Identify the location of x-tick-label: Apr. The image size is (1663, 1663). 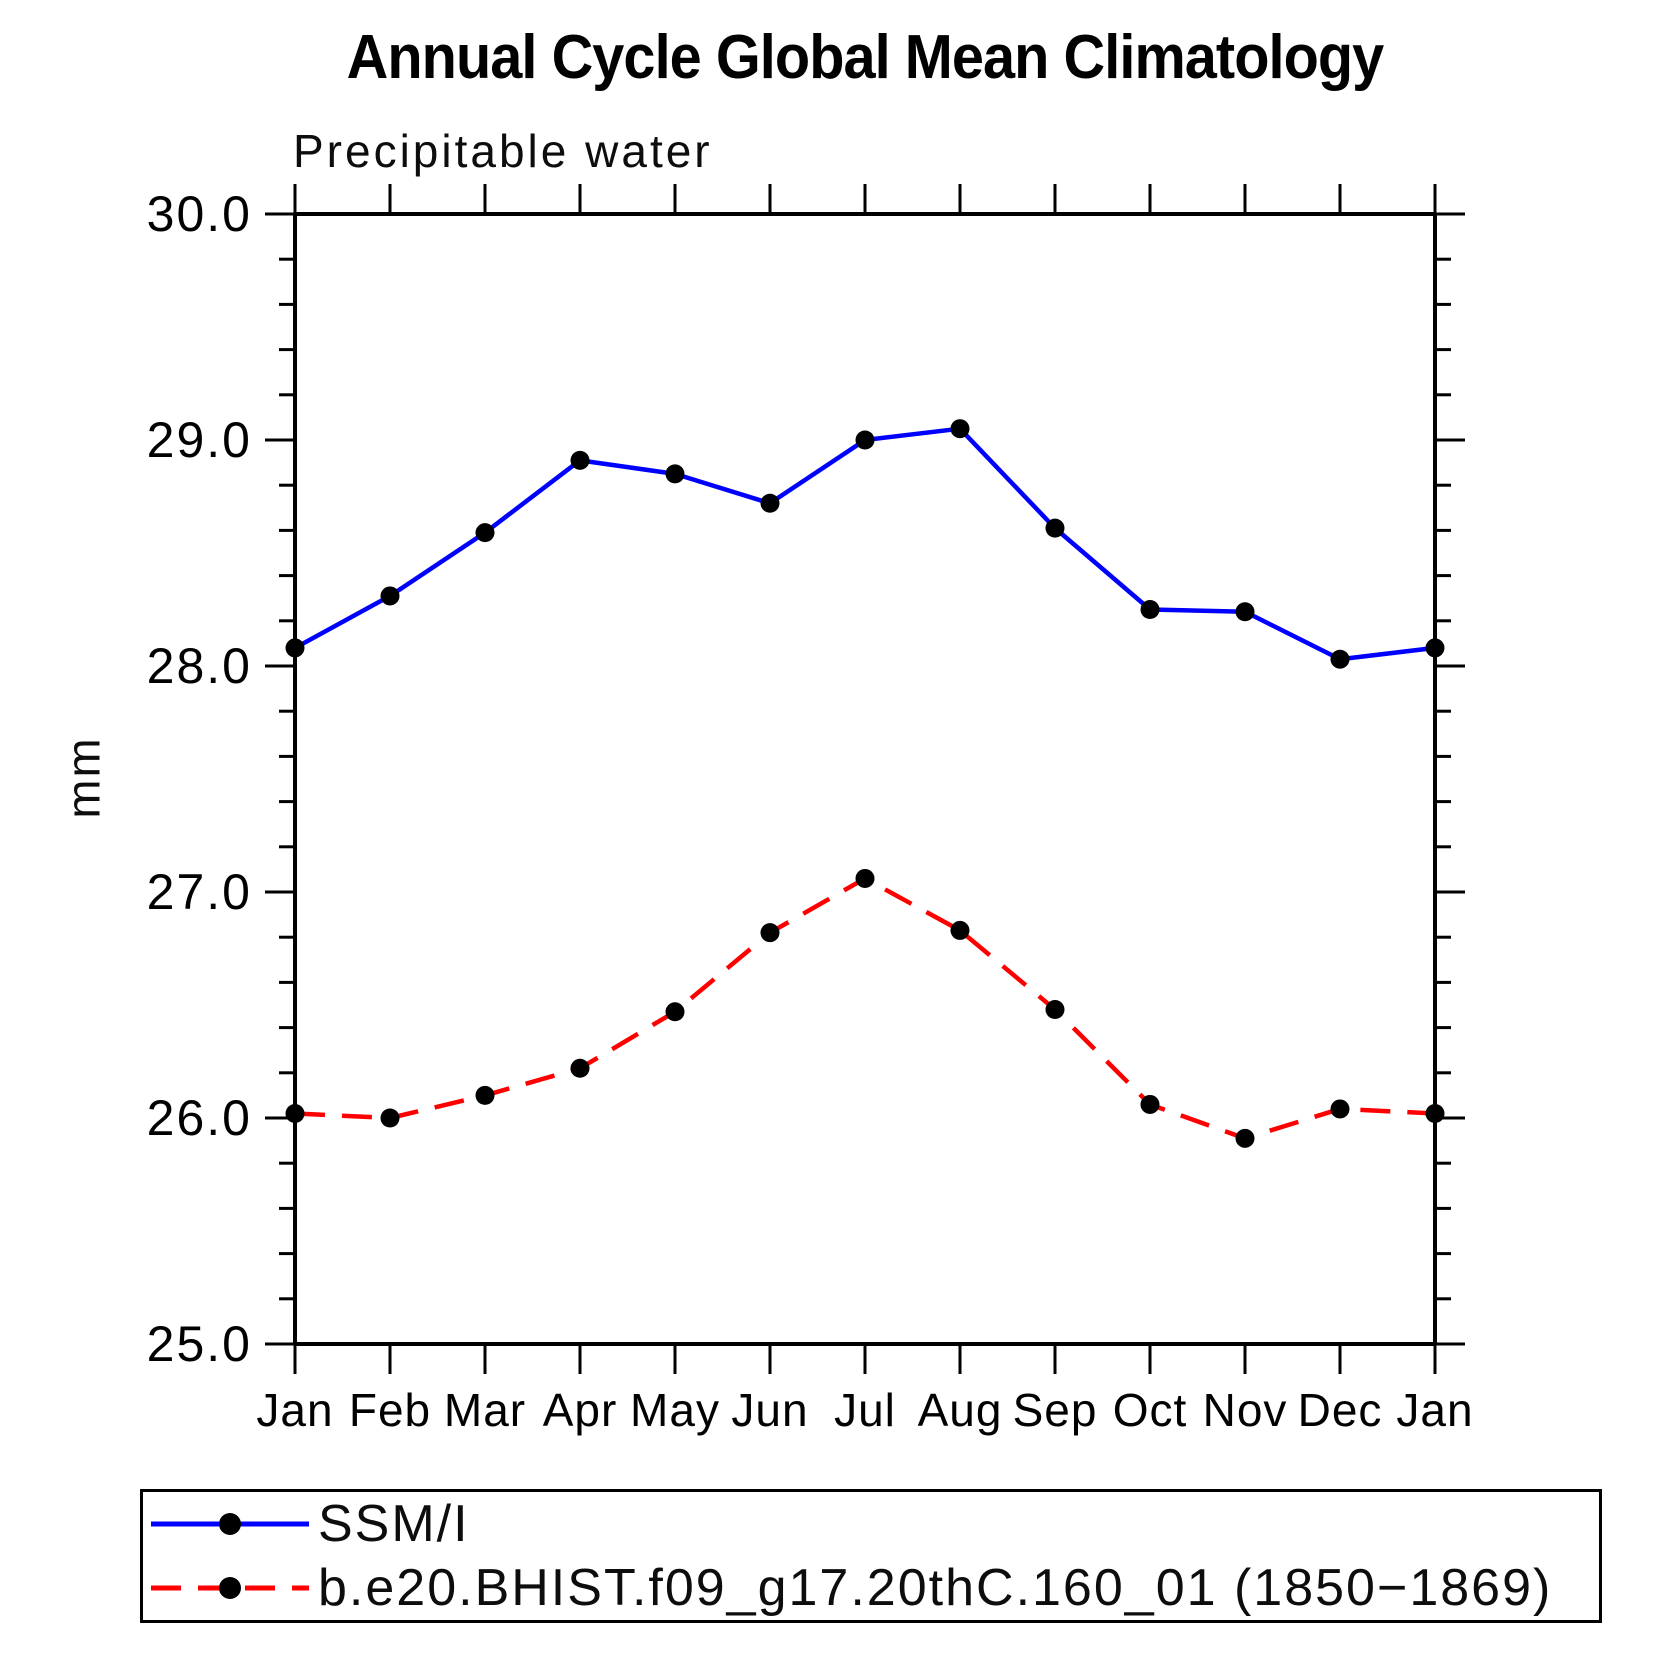
(580, 1410).